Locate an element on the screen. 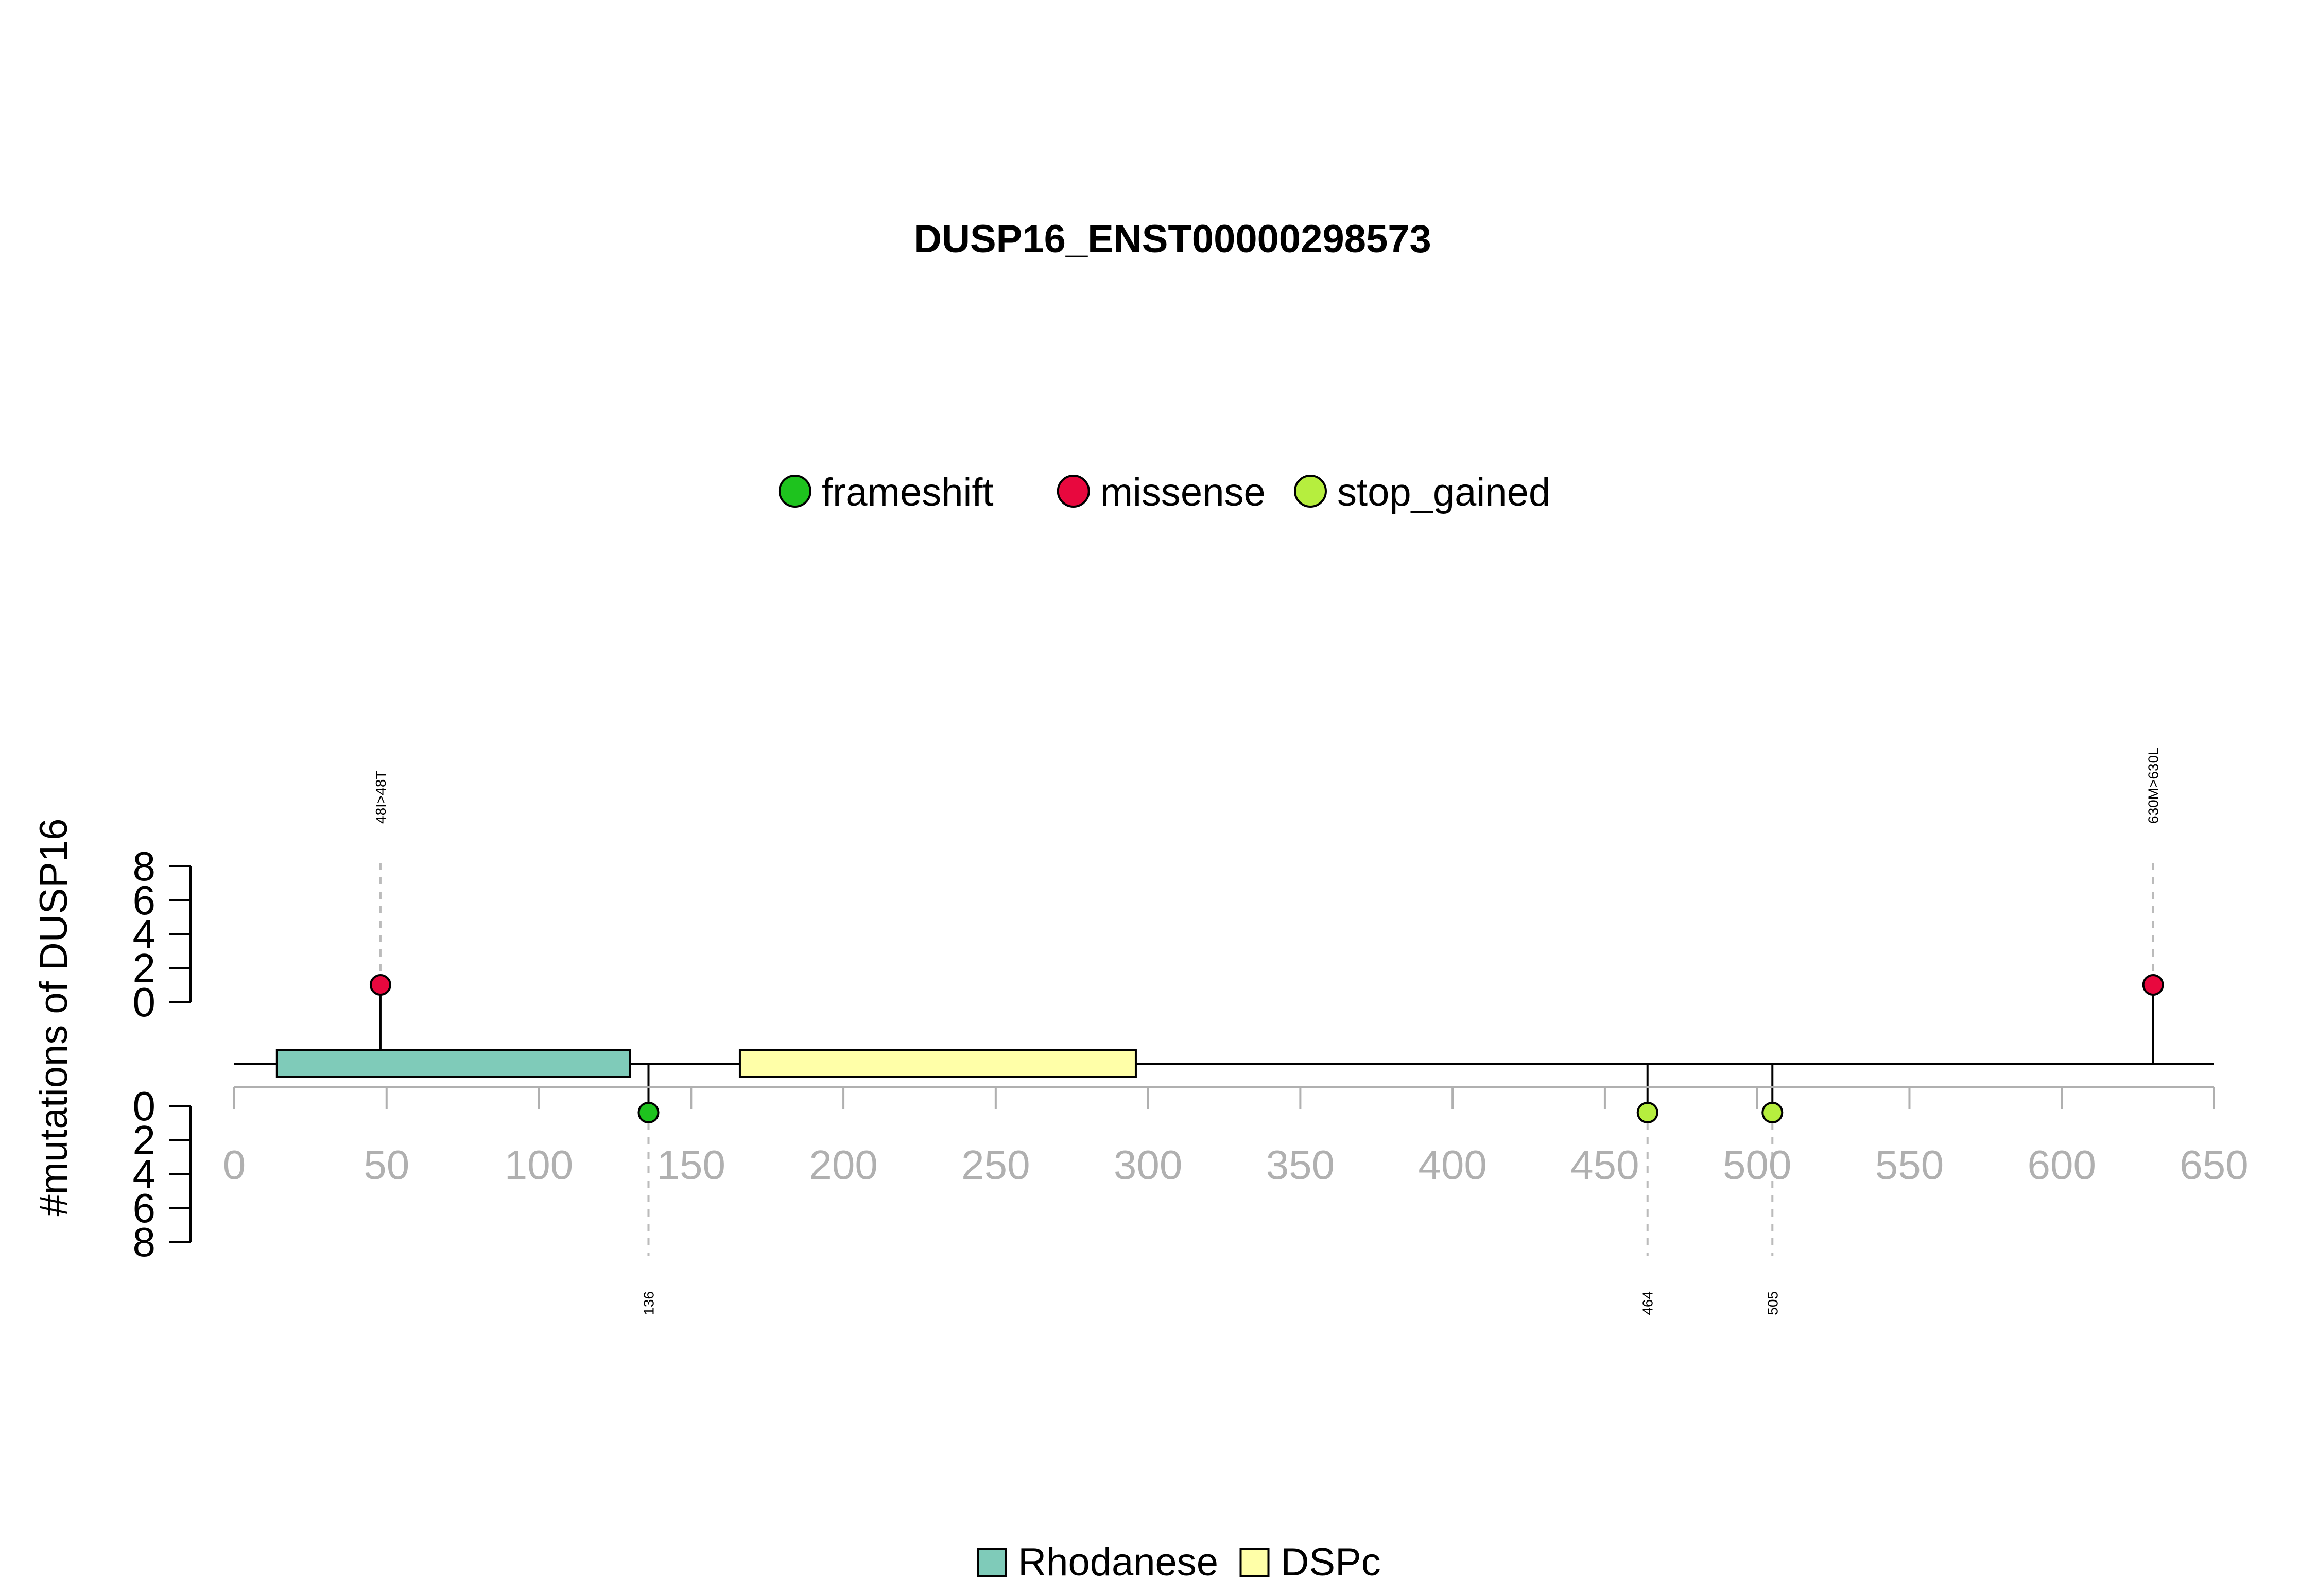  y-tick-label-bottom: 6 is located at coordinates (144, 1208).